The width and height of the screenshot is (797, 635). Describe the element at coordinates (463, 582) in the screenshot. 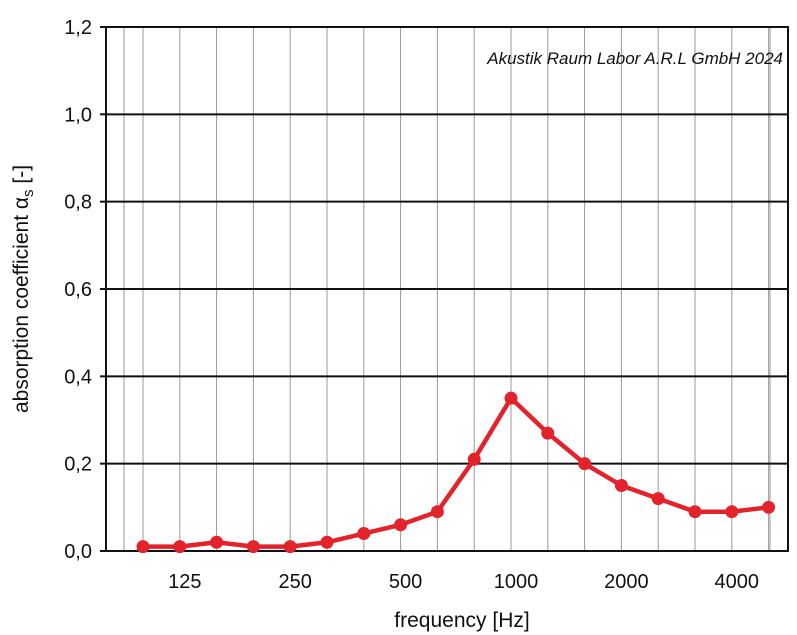

I see `x-axis-tick-labels: 125 250 500 1000 2000 4000` at that location.